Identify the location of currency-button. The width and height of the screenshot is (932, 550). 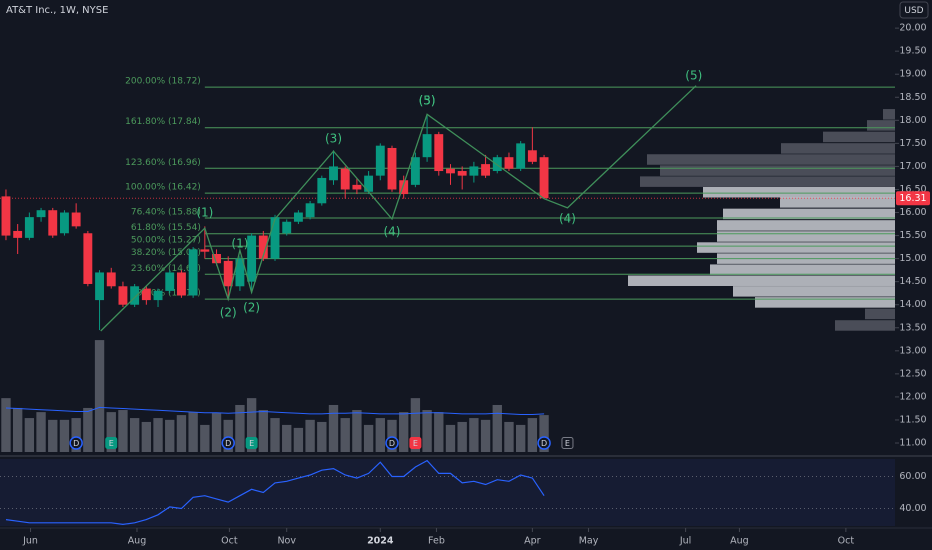
(914, 10).